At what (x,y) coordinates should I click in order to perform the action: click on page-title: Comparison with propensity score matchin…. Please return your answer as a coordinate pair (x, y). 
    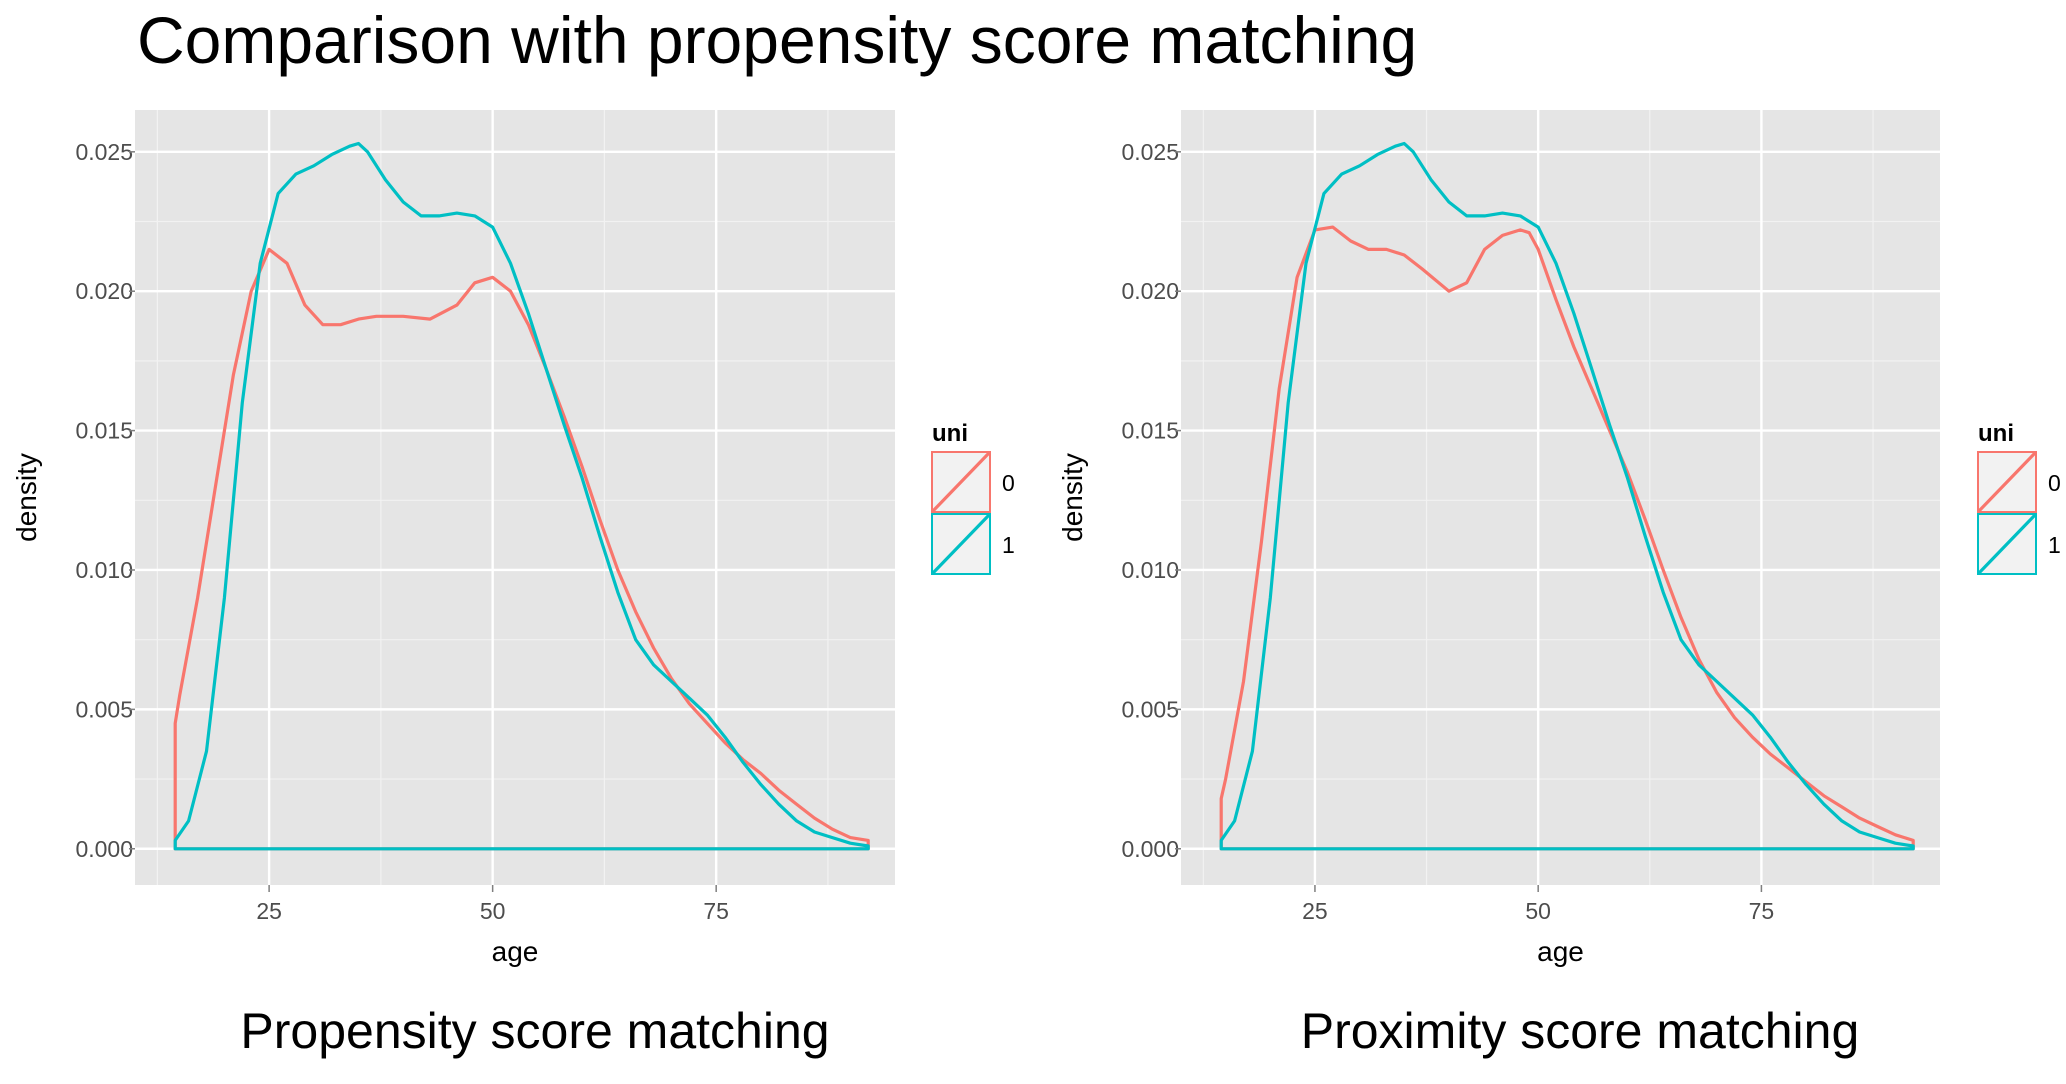
    Looking at the image, I should click on (777, 40).